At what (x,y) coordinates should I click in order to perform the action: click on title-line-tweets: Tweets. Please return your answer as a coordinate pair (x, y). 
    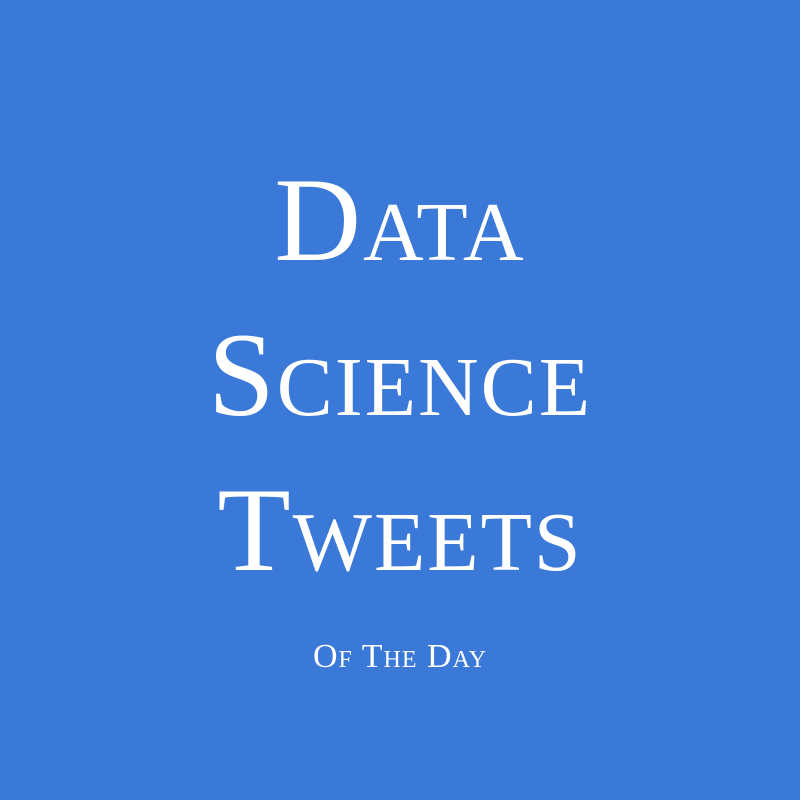
    Looking at the image, I should click on (400, 529).